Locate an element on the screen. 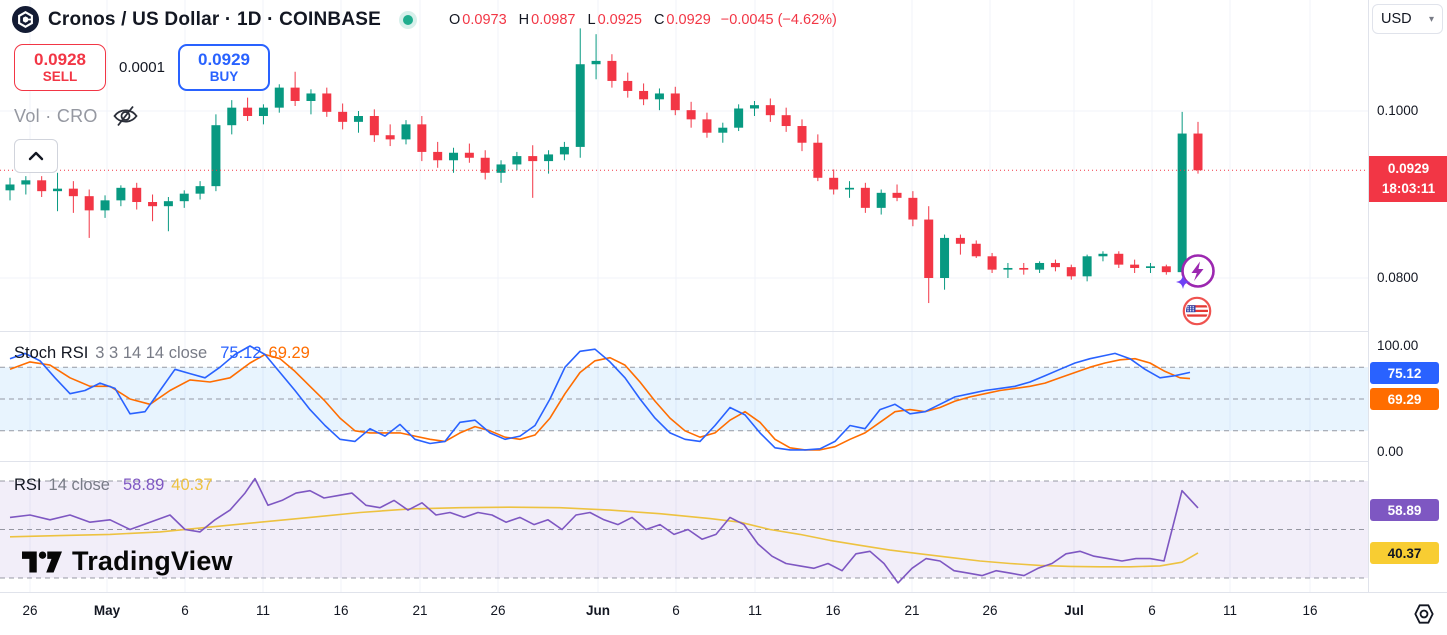 This screenshot has width=1447, height=635. stoch-tick-100: 100.00 is located at coordinates (1398, 345).